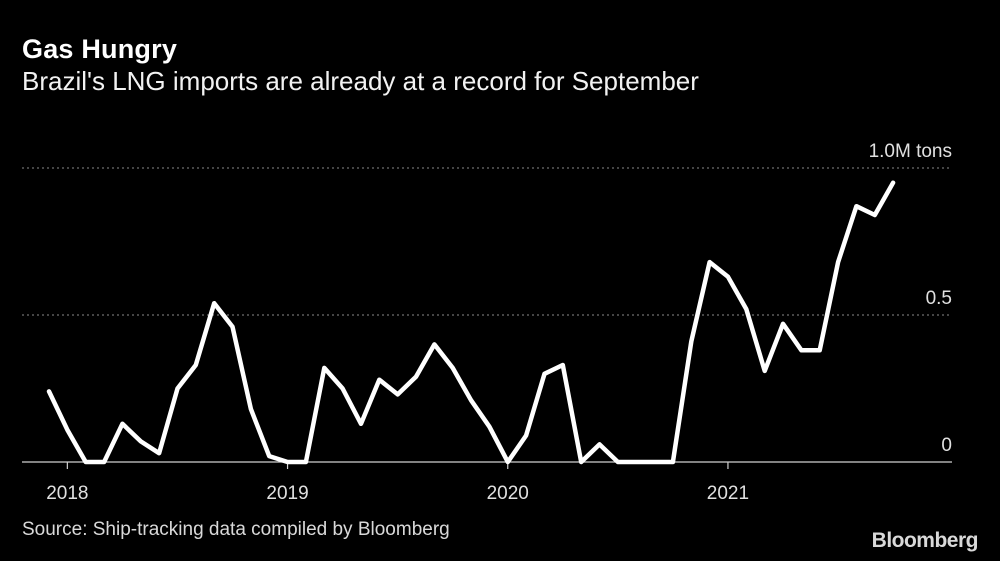 The image size is (1000, 561). I want to click on x-tick-label-0: 2018, so click(67, 493).